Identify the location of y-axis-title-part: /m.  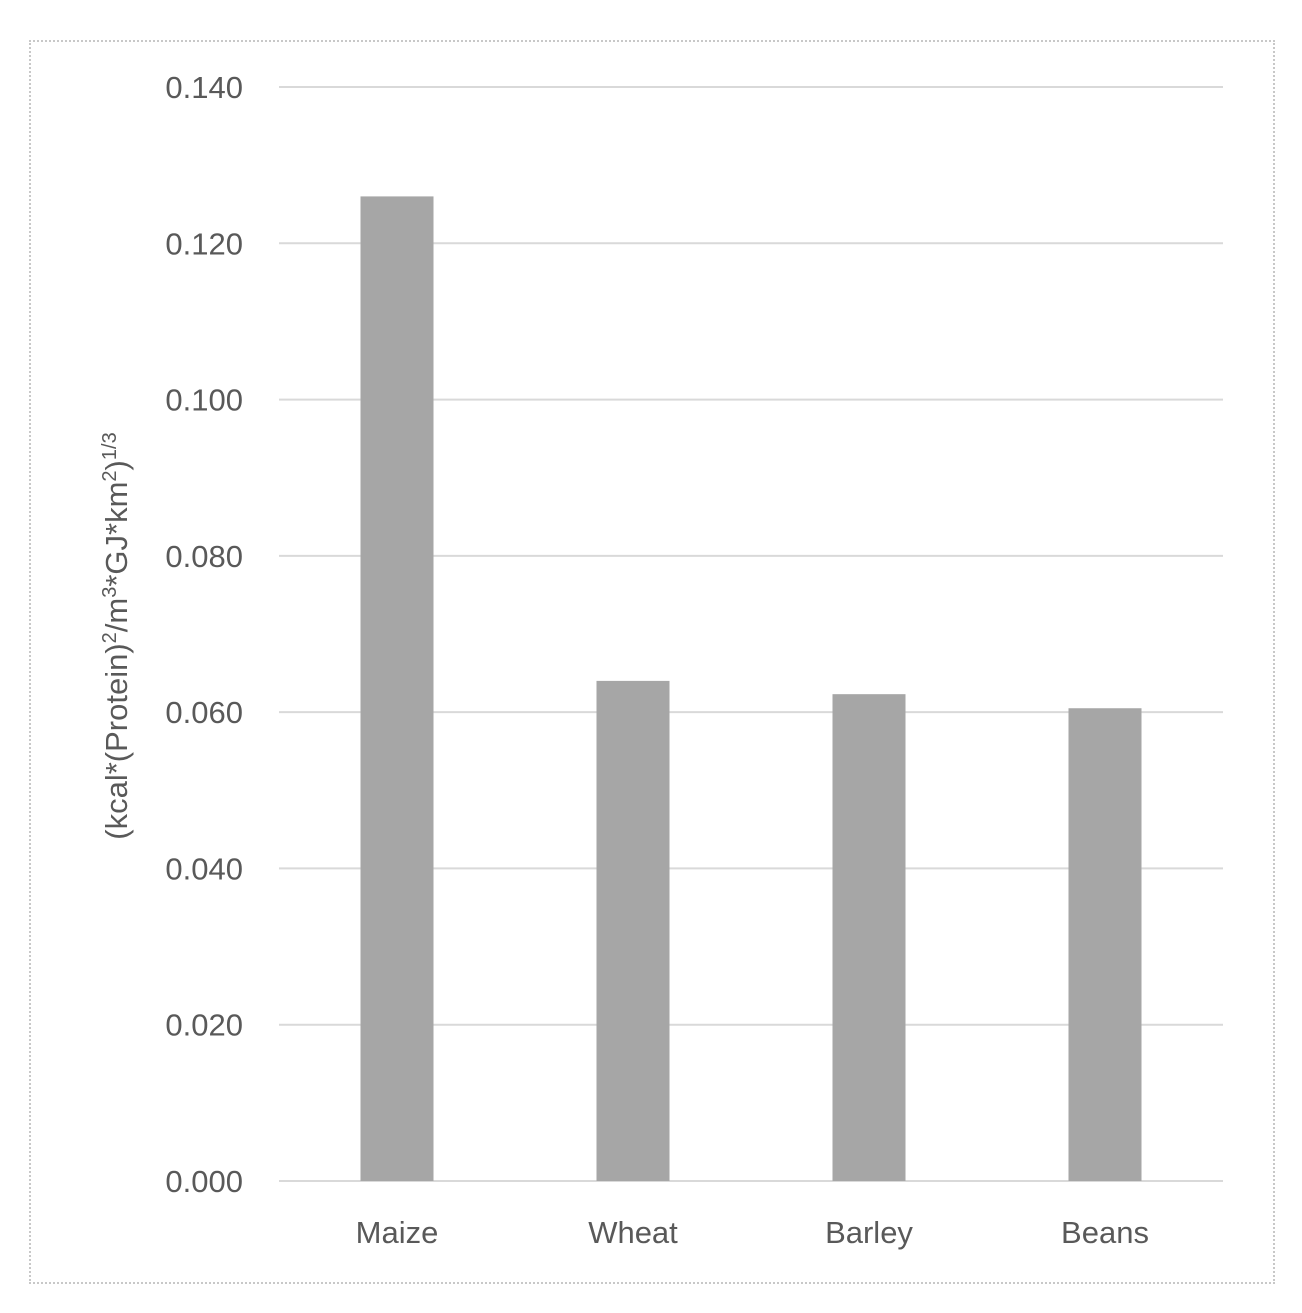
(116, 615).